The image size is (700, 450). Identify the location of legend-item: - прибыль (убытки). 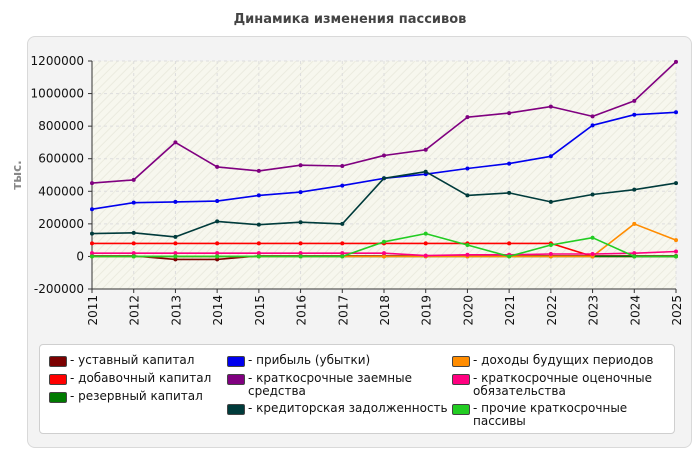
(298, 360).